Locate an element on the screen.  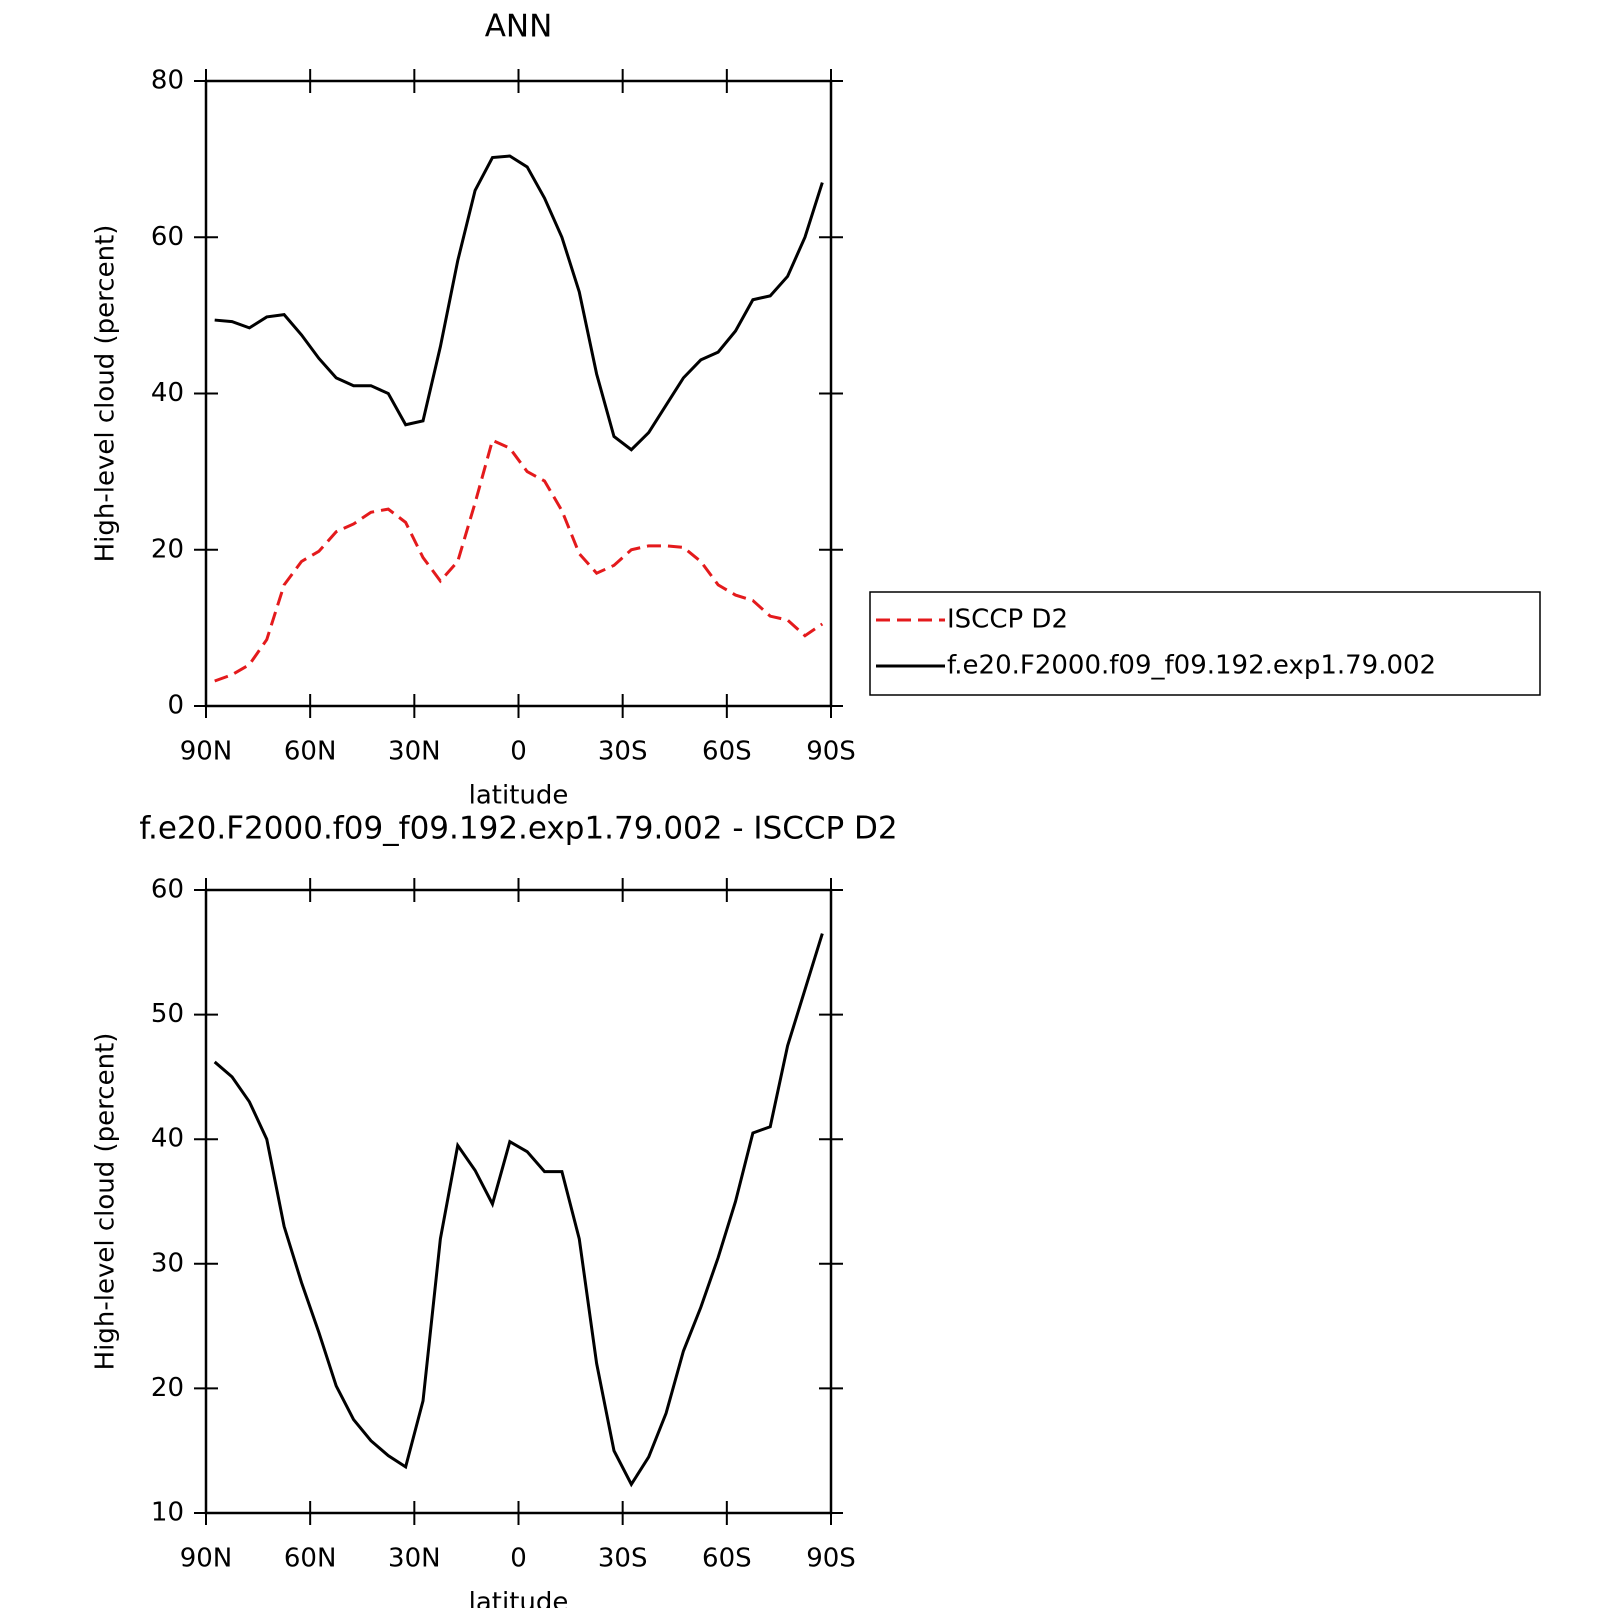
y-tick-label: 50 is located at coordinates (167, 1014).